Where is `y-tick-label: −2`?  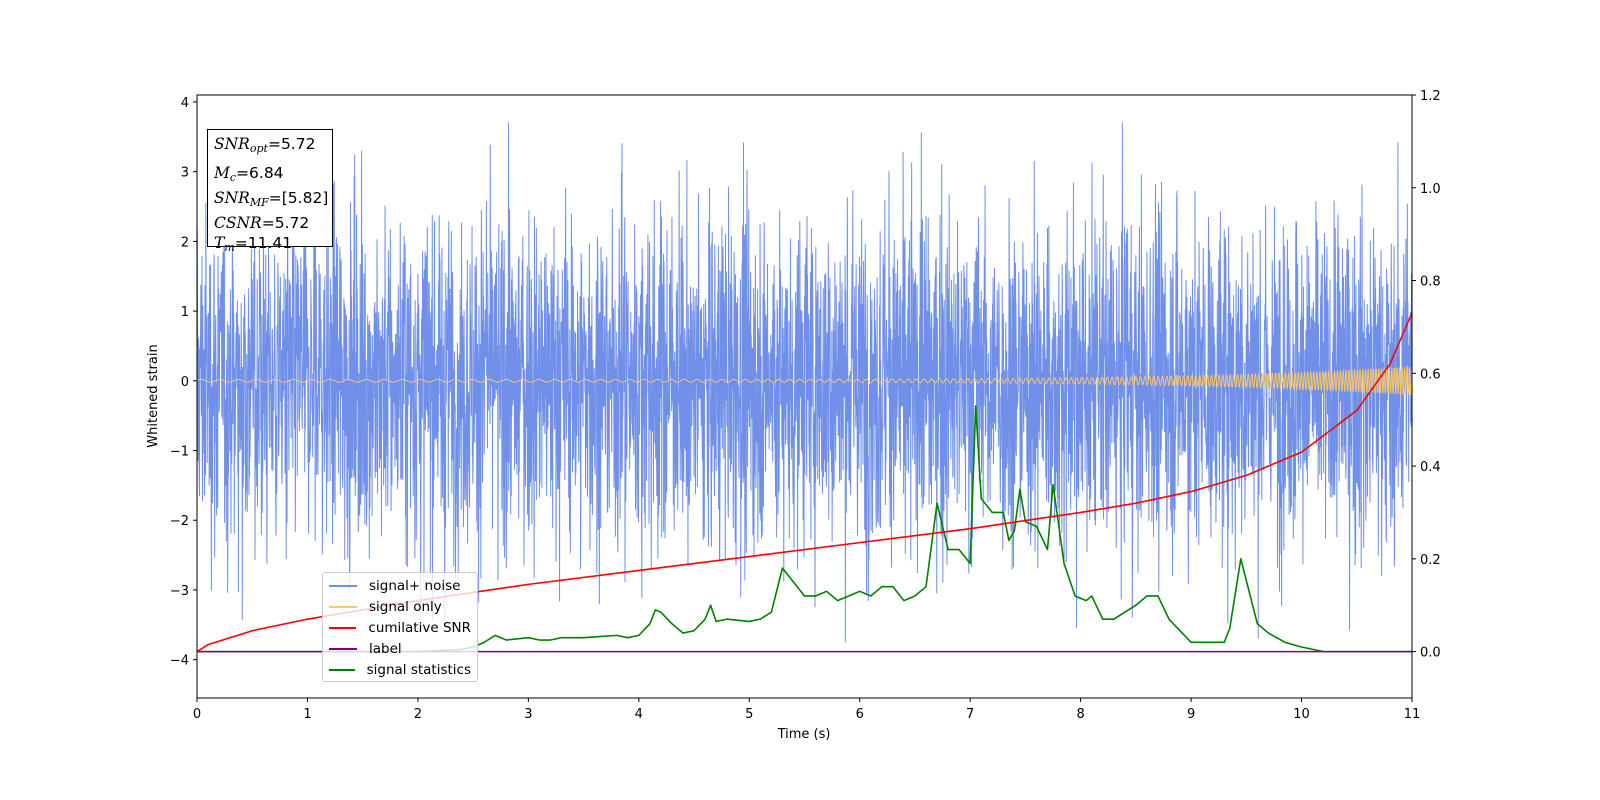
y-tick-label: −2 is located at coordinates (179, 521).